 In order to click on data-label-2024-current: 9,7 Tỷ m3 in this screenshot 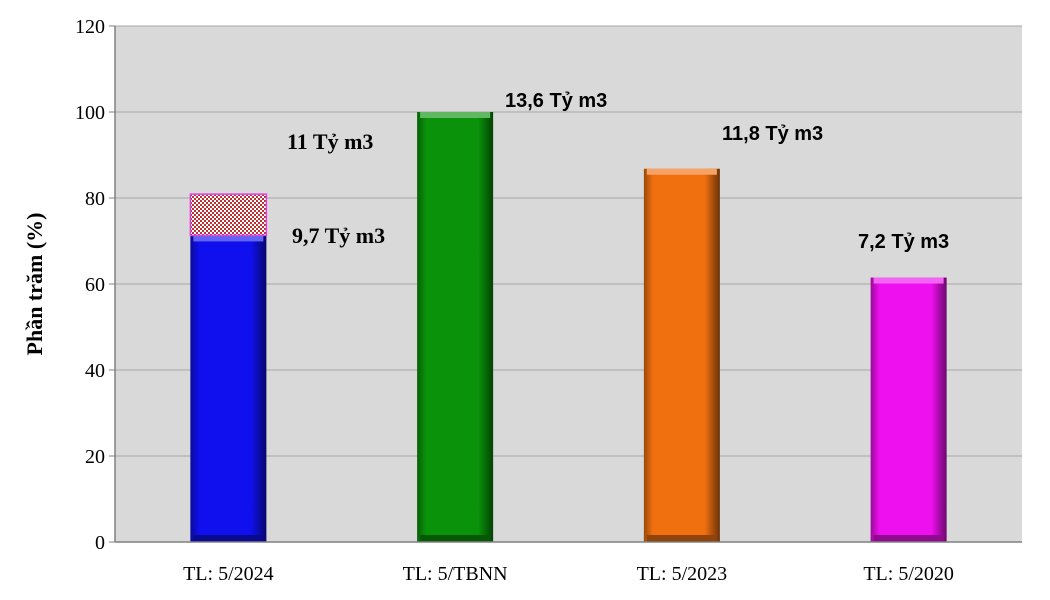, I will do `click(338, 235)`.